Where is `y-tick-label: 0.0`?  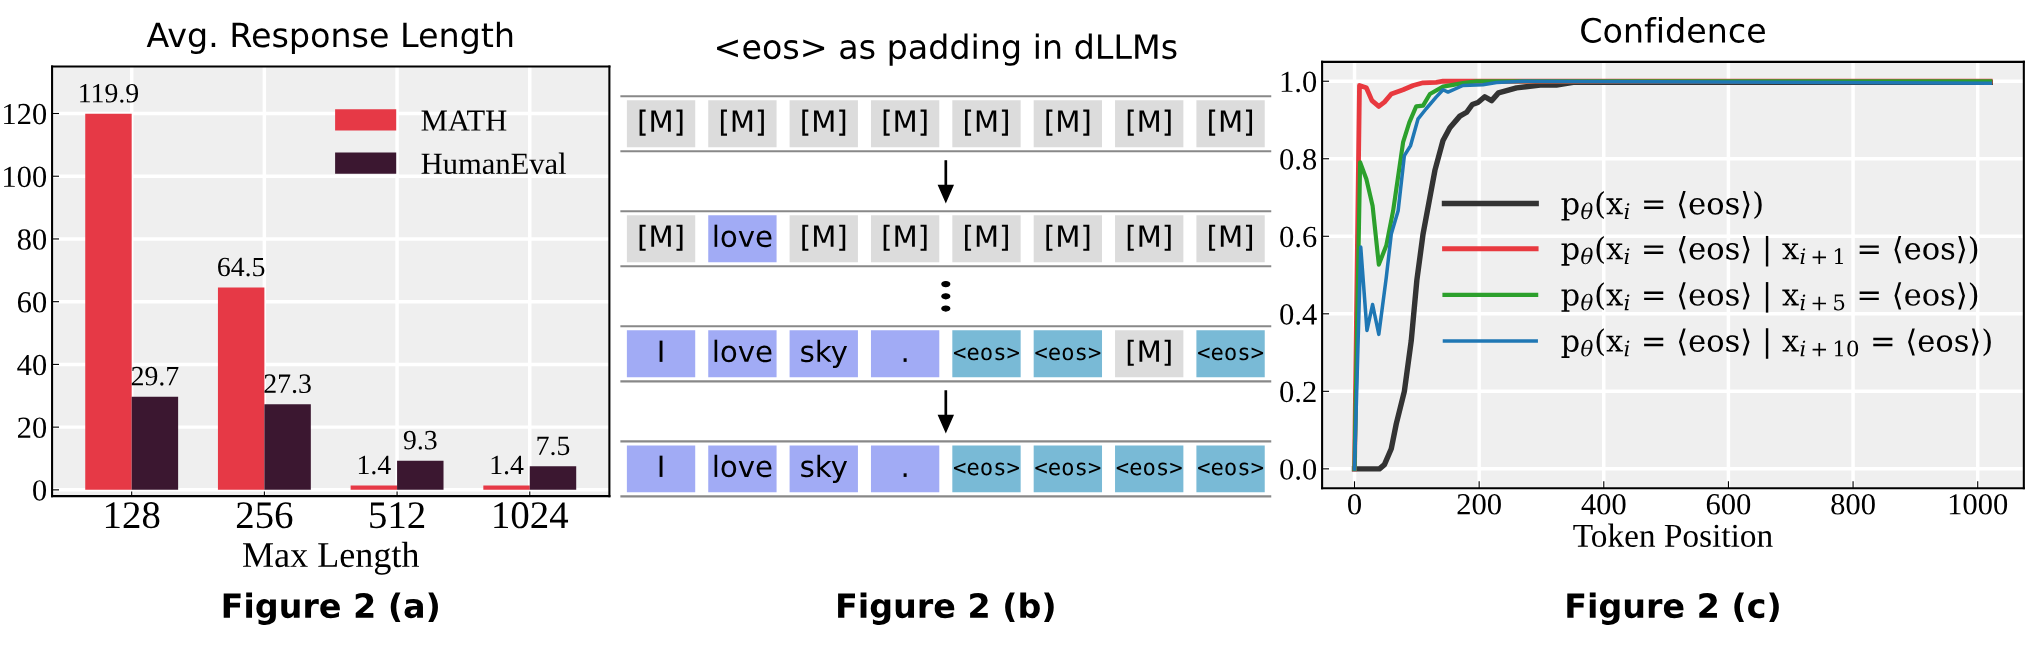
y-tick-label: 0.0 is located at coordinates (1298, 469).